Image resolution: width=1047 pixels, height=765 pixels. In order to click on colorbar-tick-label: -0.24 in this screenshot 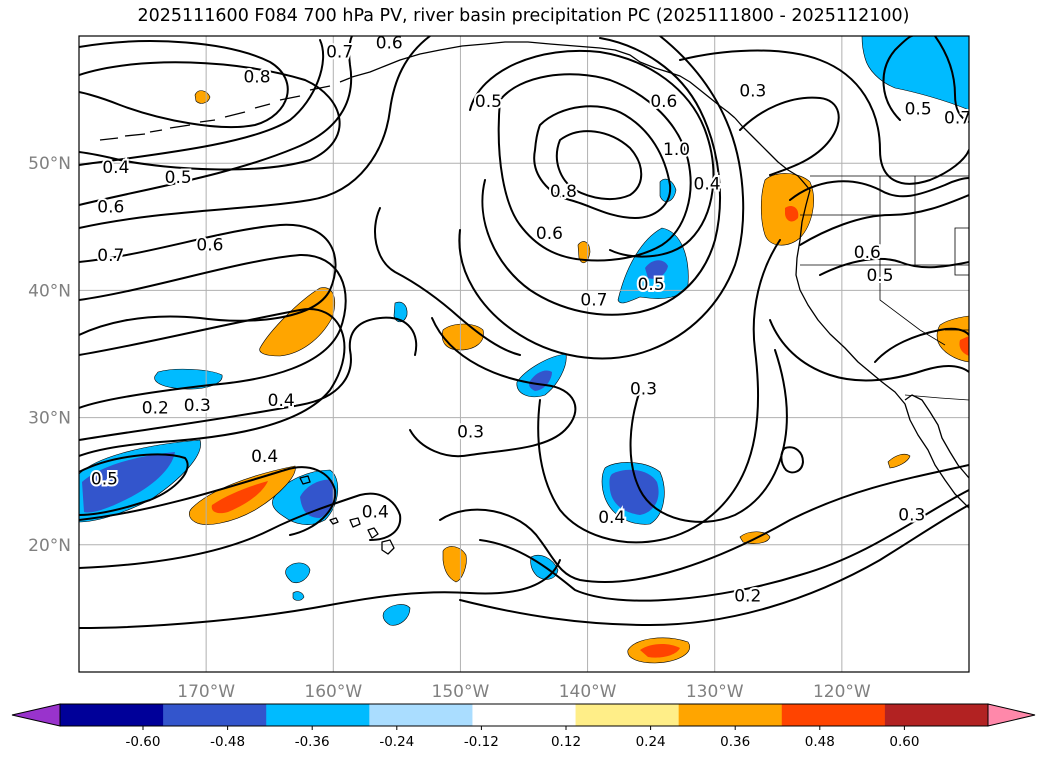, I will do `click(396, 742)`.